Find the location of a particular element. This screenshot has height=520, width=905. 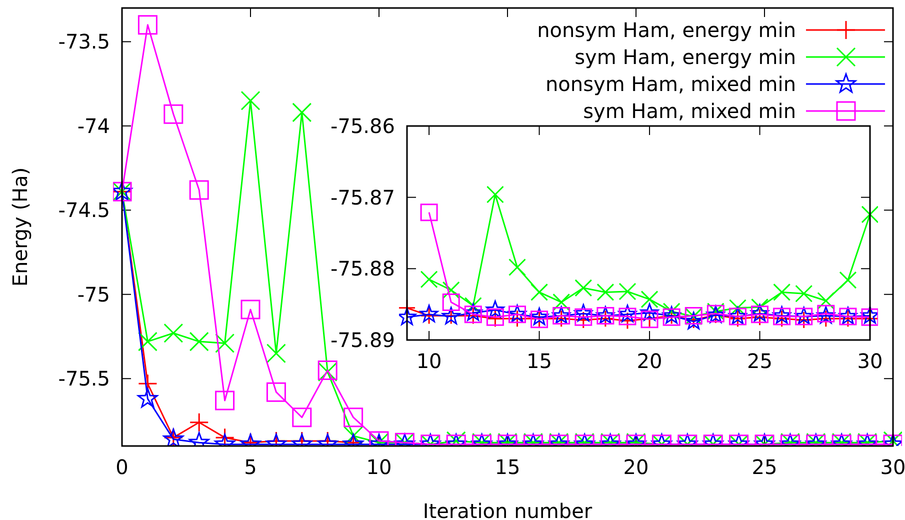

x-tick-label: 0 is located at coordinates (122, 467).